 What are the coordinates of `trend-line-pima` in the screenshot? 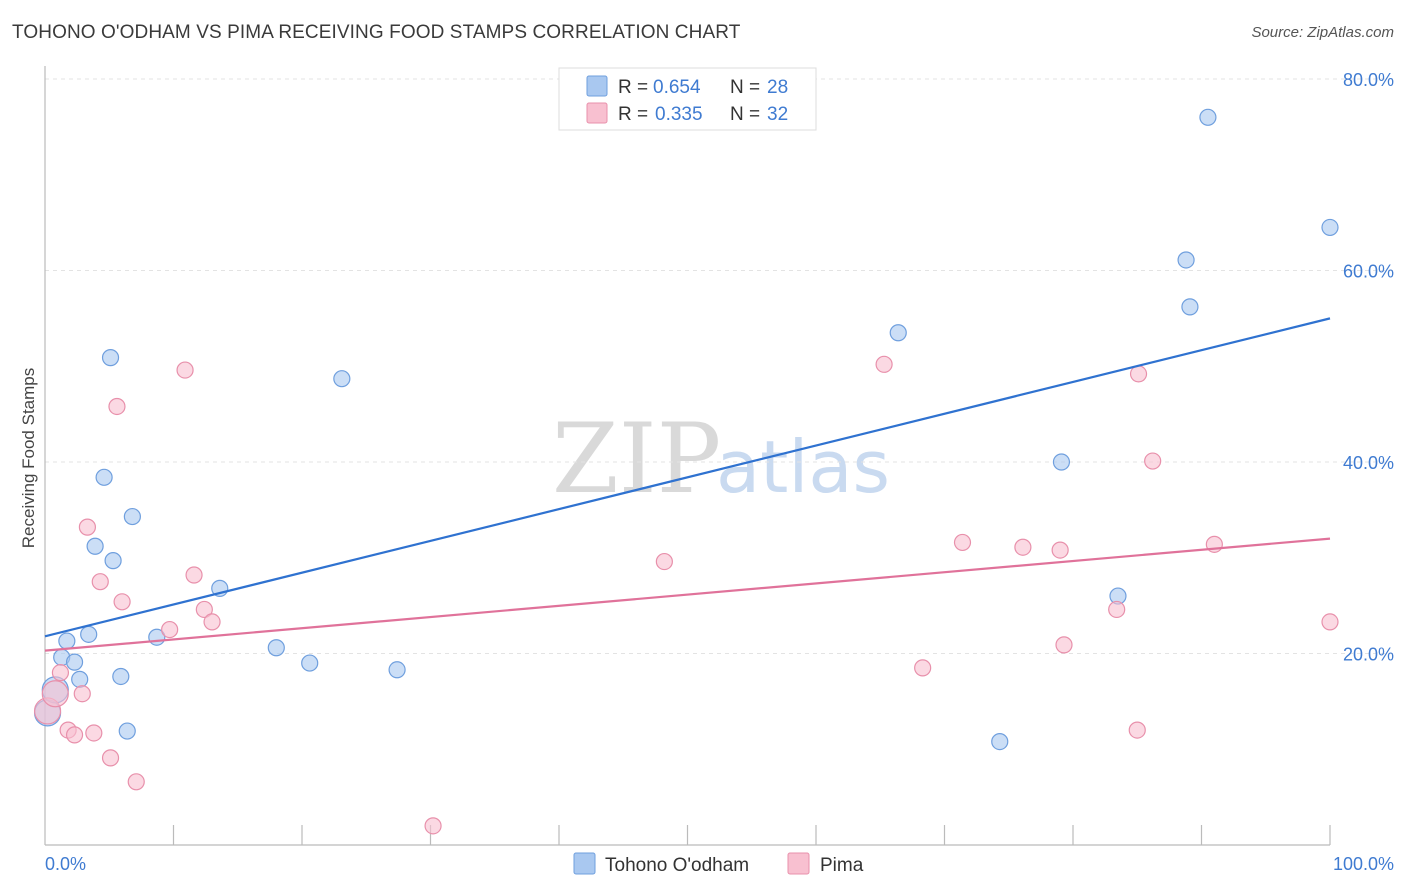 It's located at (687, 594).